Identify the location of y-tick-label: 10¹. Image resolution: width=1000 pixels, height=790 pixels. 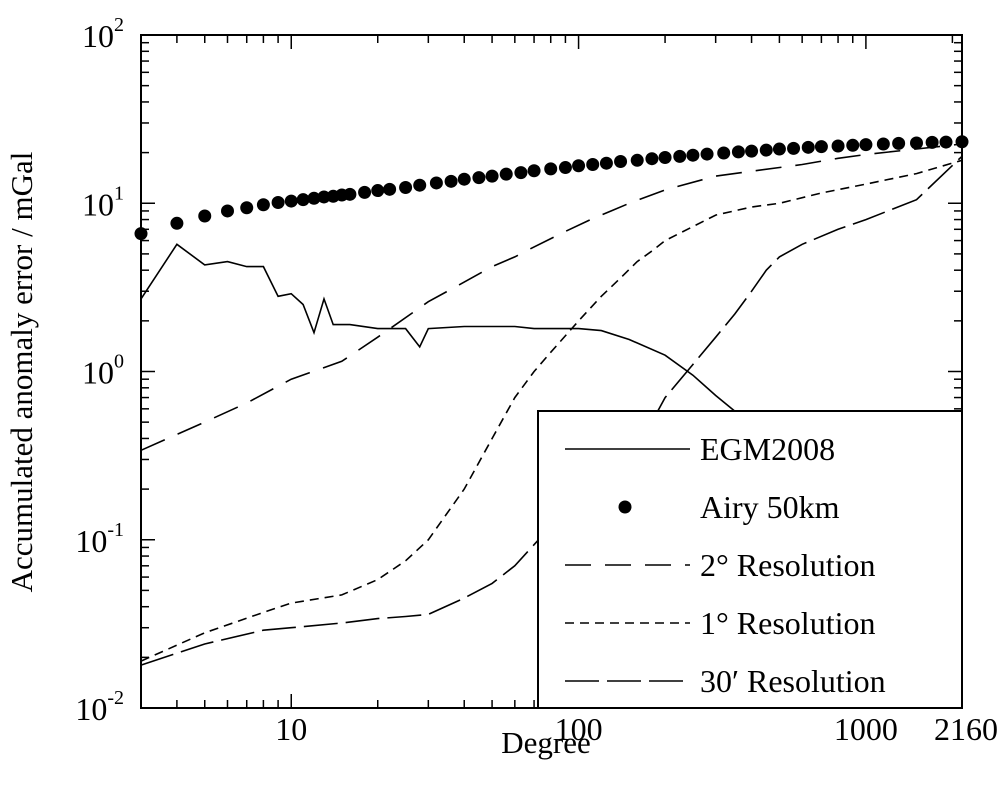
(103, 202).